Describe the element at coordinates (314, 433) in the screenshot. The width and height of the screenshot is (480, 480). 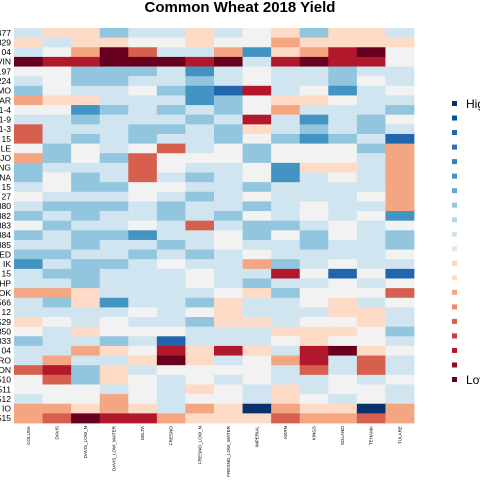
I see `column-label: KINGS` at that location.